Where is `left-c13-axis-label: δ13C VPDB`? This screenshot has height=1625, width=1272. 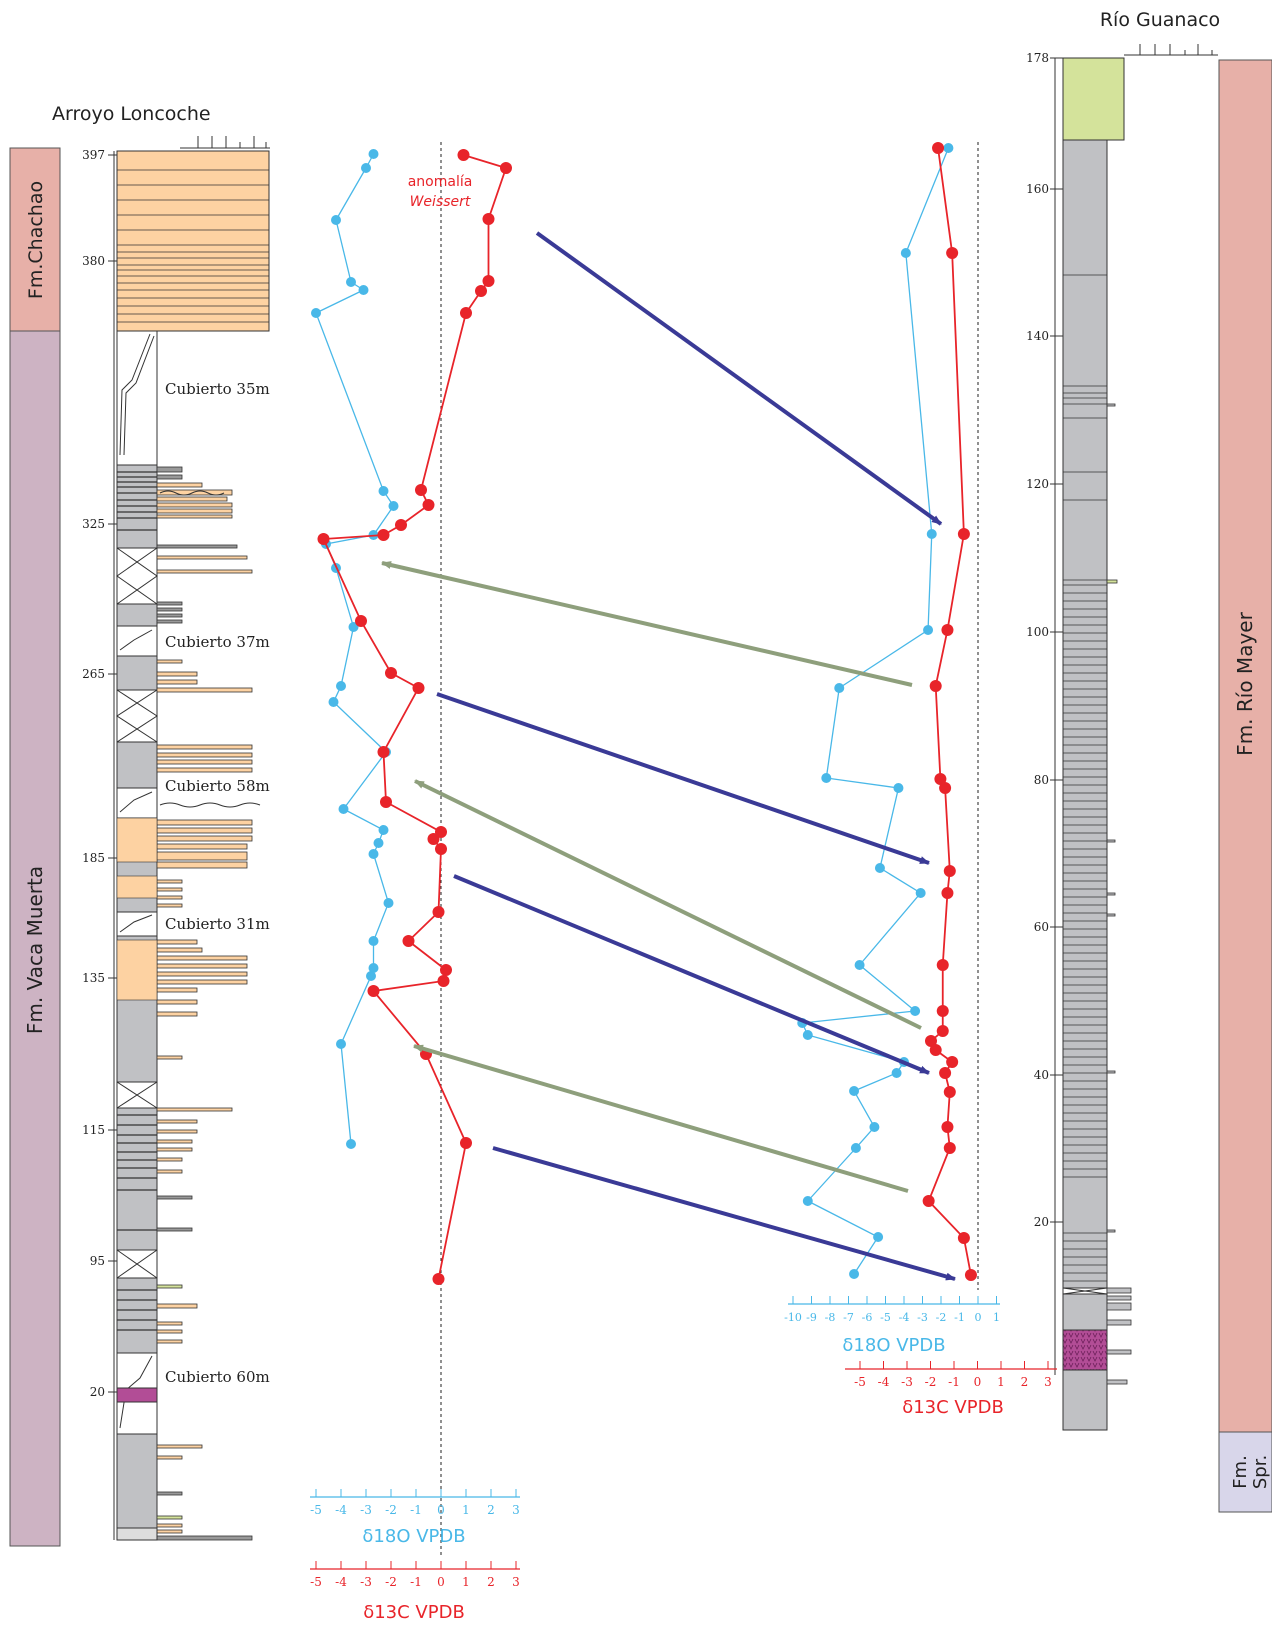 left-c13-axis-label: δ13C VPDB is located at coordinates (414, 1612).